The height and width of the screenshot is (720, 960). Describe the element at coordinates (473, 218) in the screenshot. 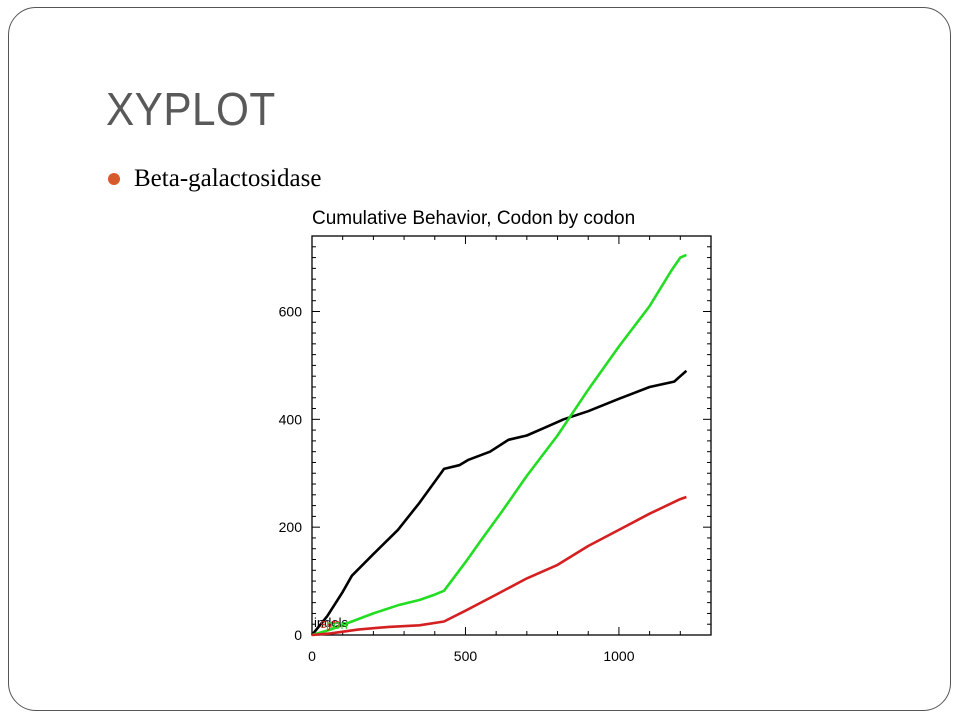

I see `chart-title: Cumulative Behavior, Codon by codon` at that location.